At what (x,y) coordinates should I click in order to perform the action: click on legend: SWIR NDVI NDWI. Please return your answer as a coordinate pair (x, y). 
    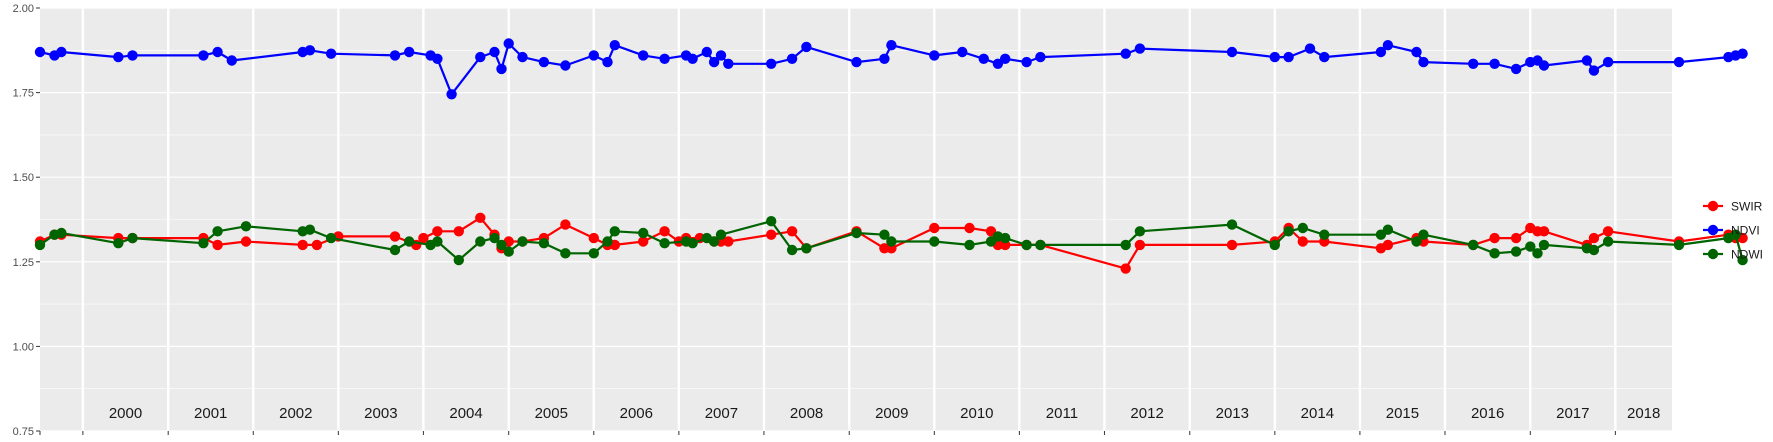
    Looking at the image, I should click on (1733, 231).